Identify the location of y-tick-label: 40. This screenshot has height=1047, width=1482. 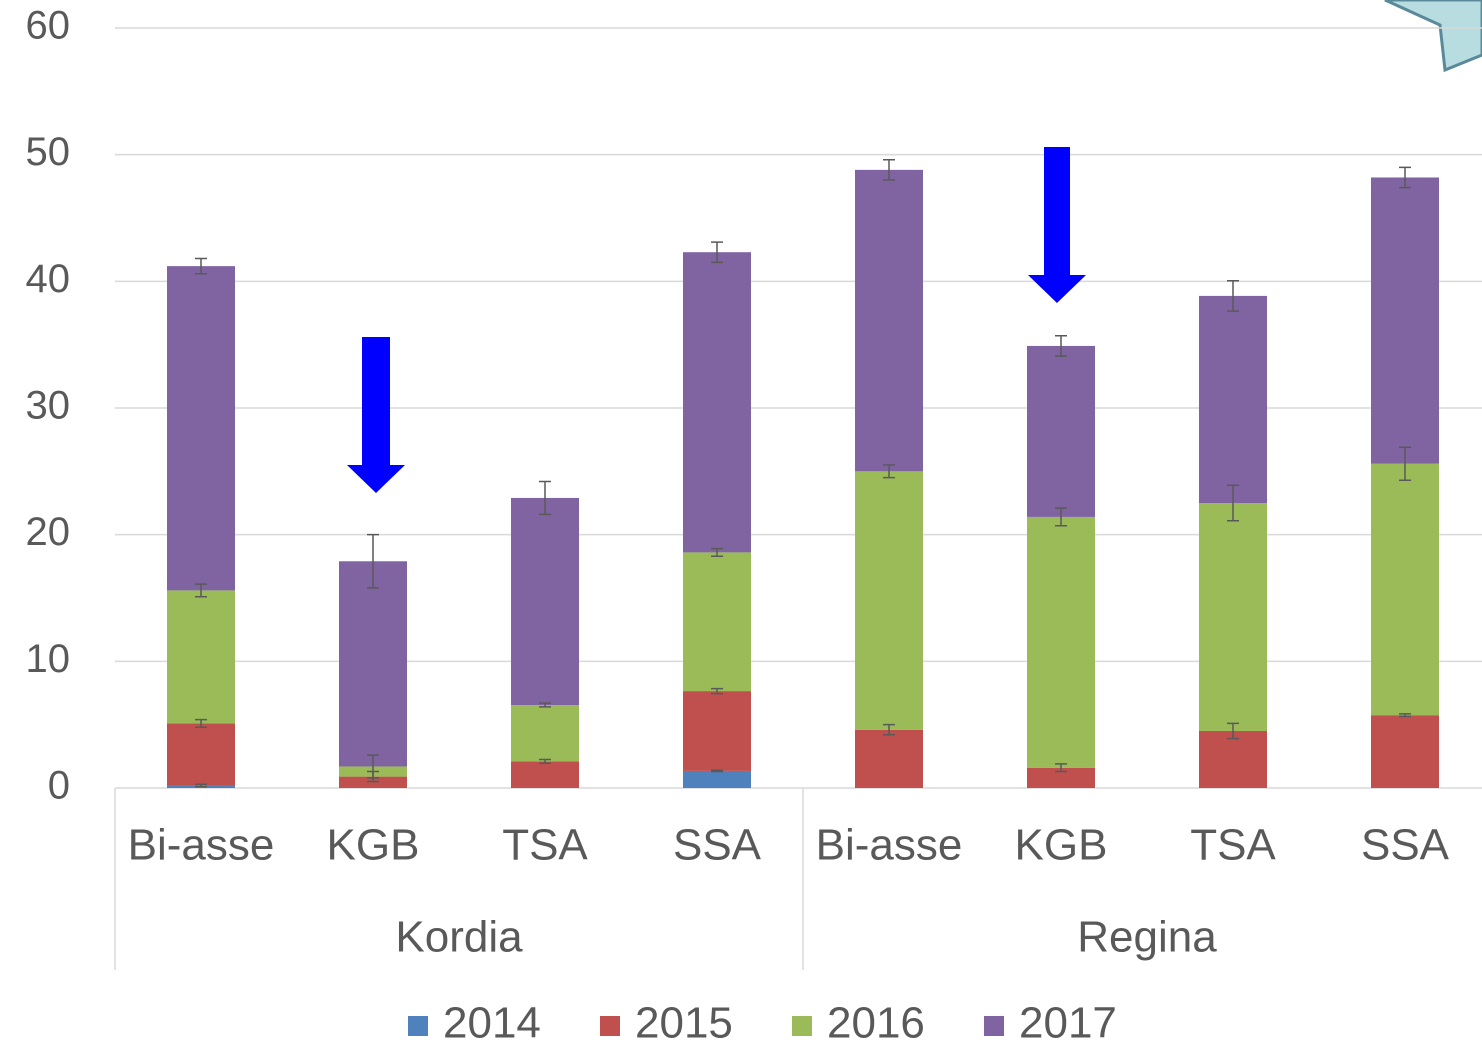
(48, 279).